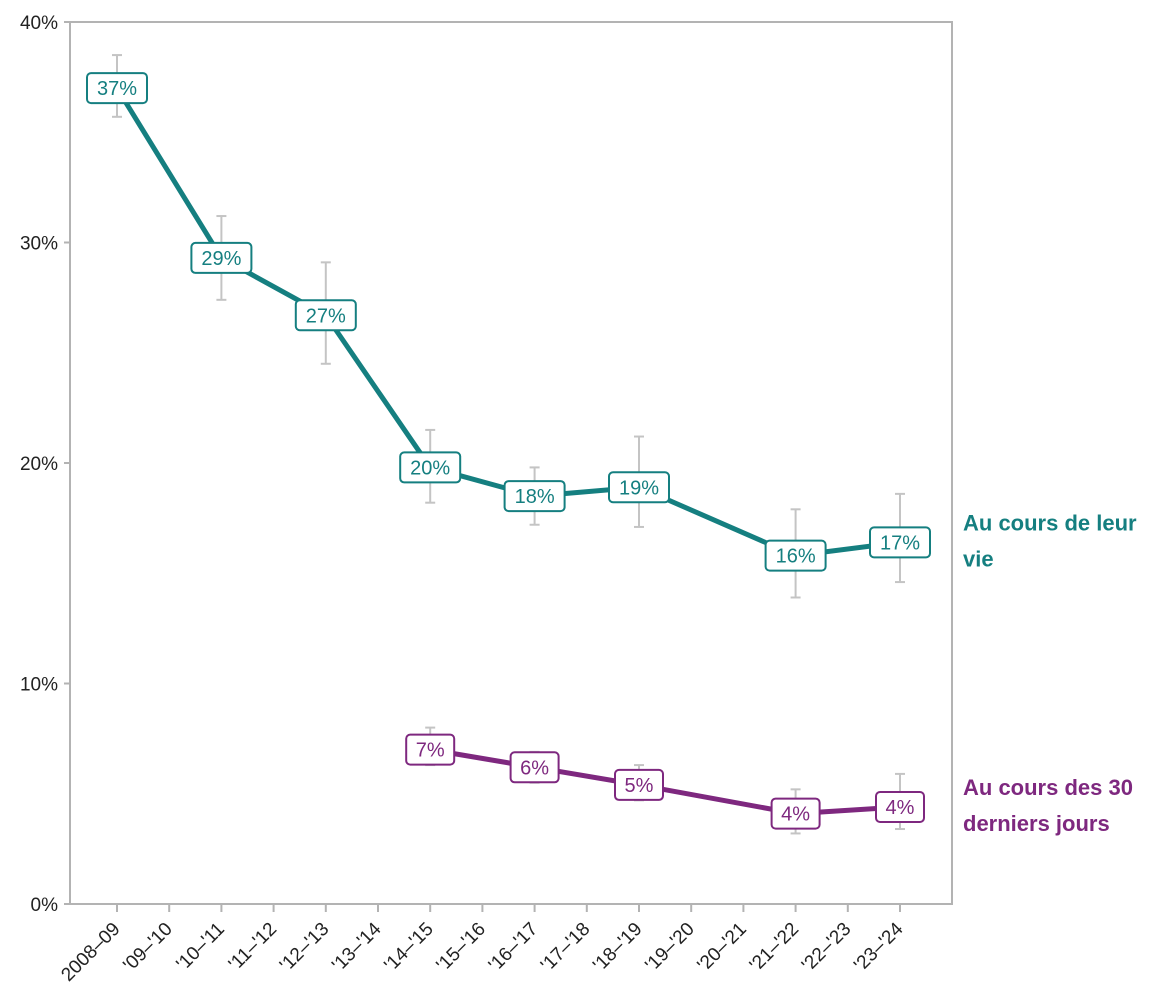 This screenshot has height=995, width=1168. What do you see at coordinates (826, 947) in the screenshot?
I see `x-tick-label: '22–'23` at bounding box center [826, 947].